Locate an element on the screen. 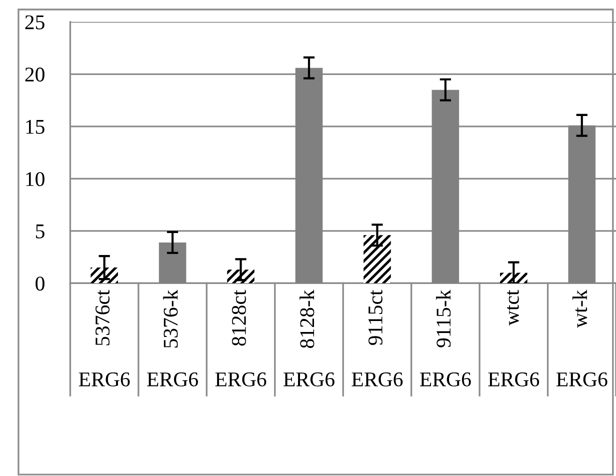 The width and height of the screenshot is (616, 476). y-tick-label: 20 is located at coordinates (34, 75).